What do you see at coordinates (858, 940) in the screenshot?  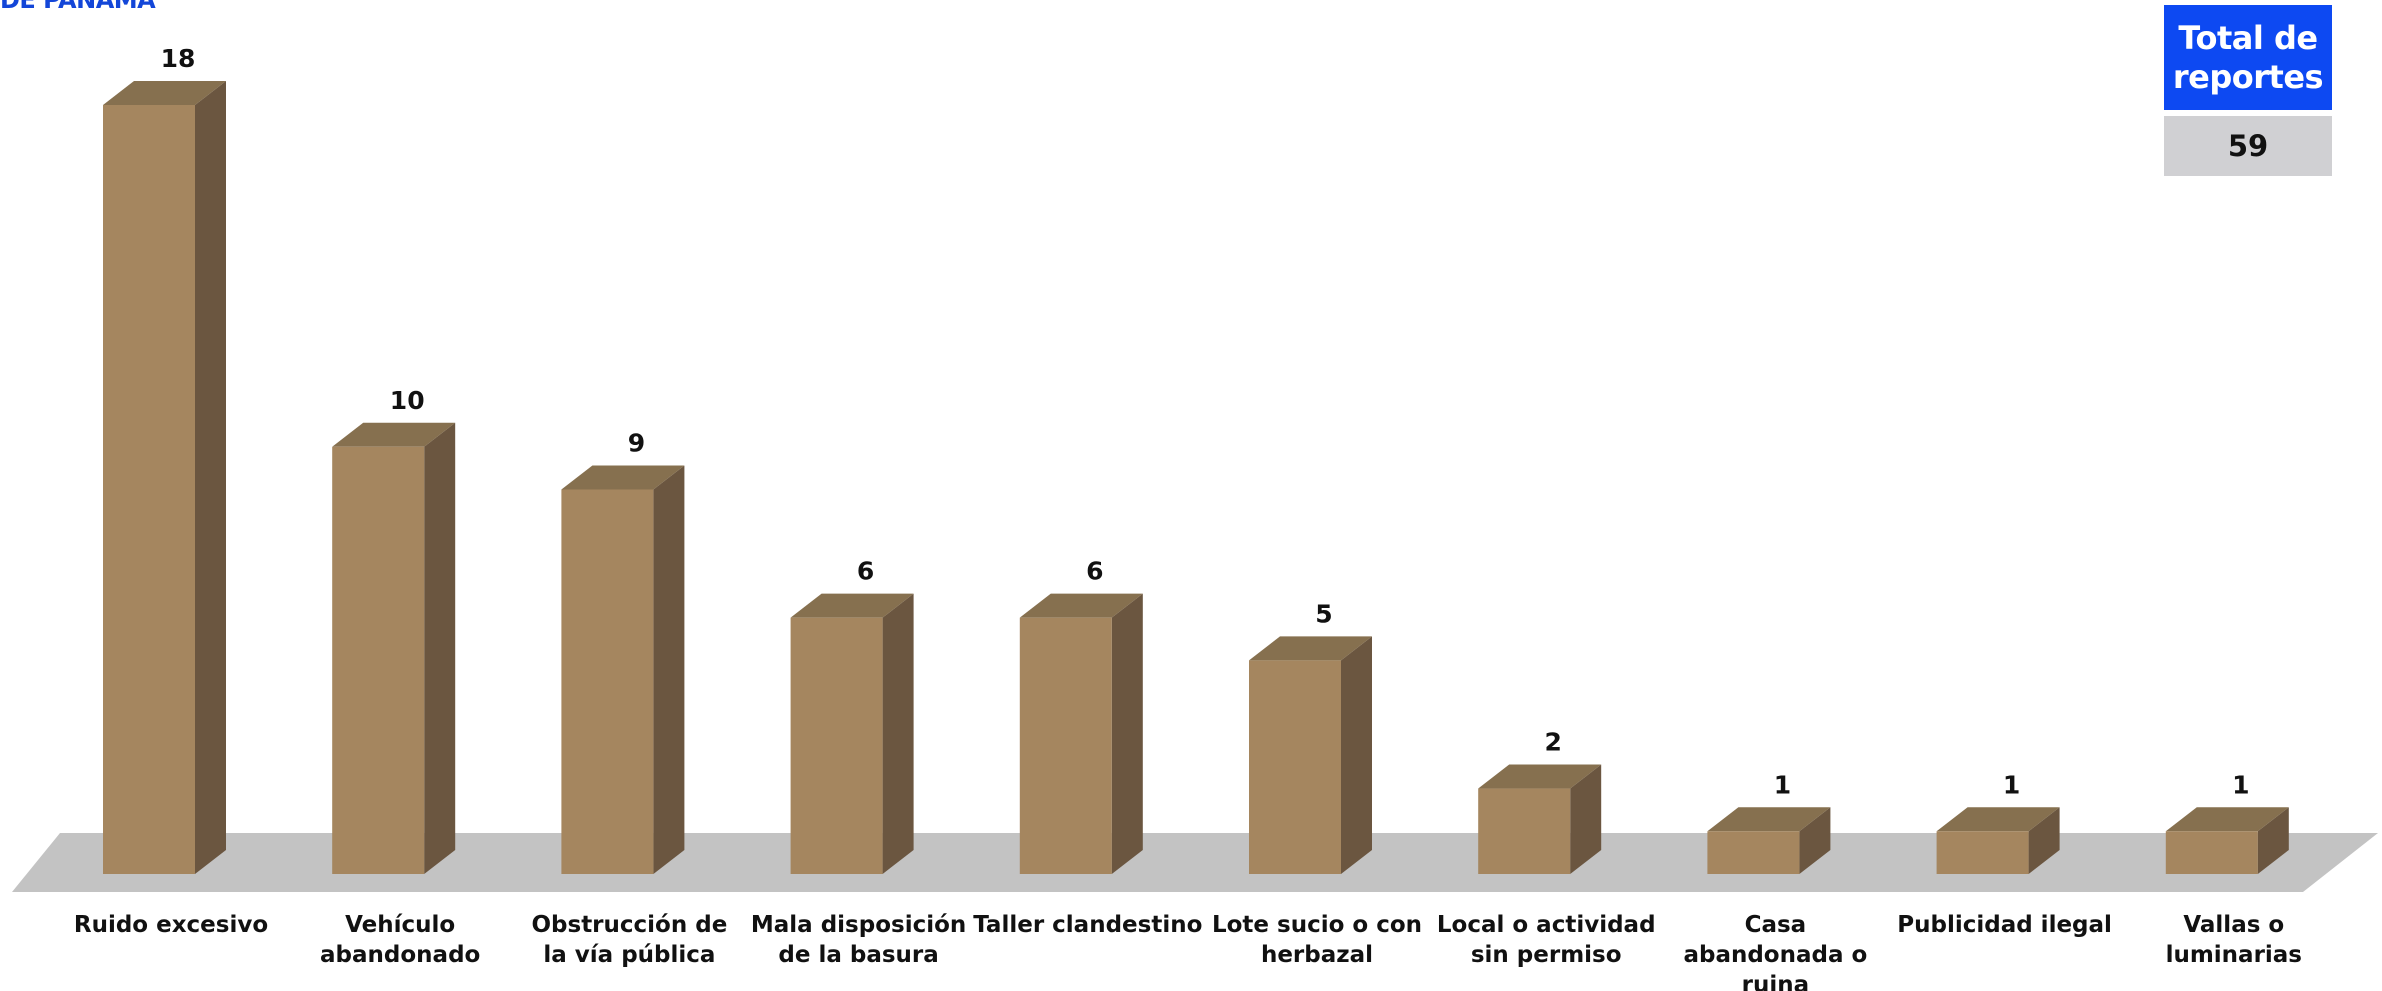 I see `category-label: Mala disposición de la basura` at bounding box center [858, 940].